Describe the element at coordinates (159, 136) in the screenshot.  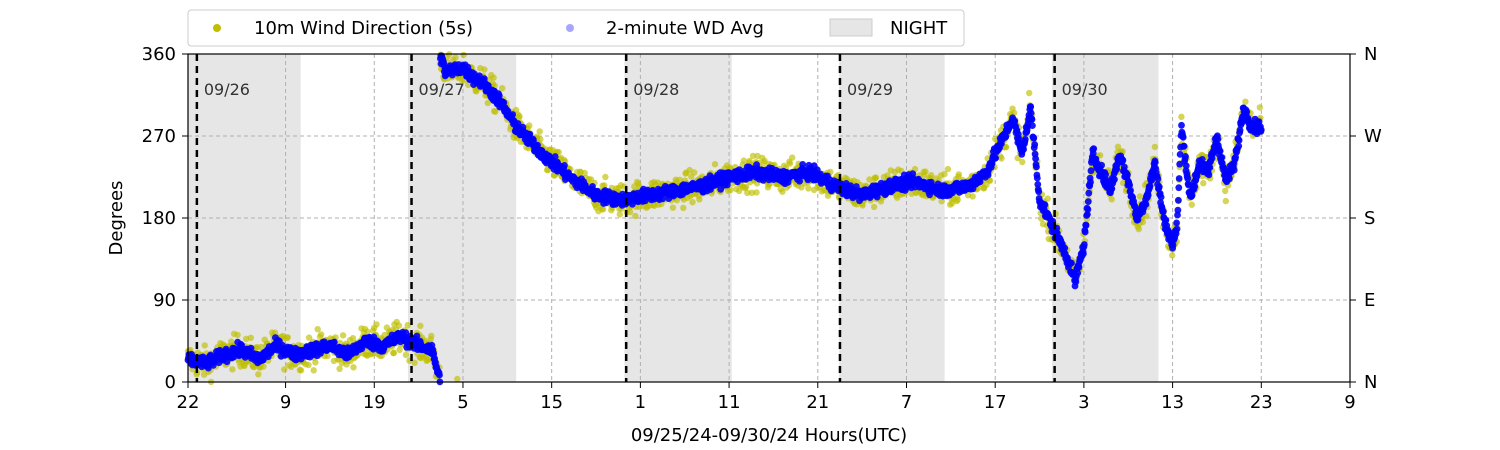
I see `y-tick-label-left-3: 270` at that location.